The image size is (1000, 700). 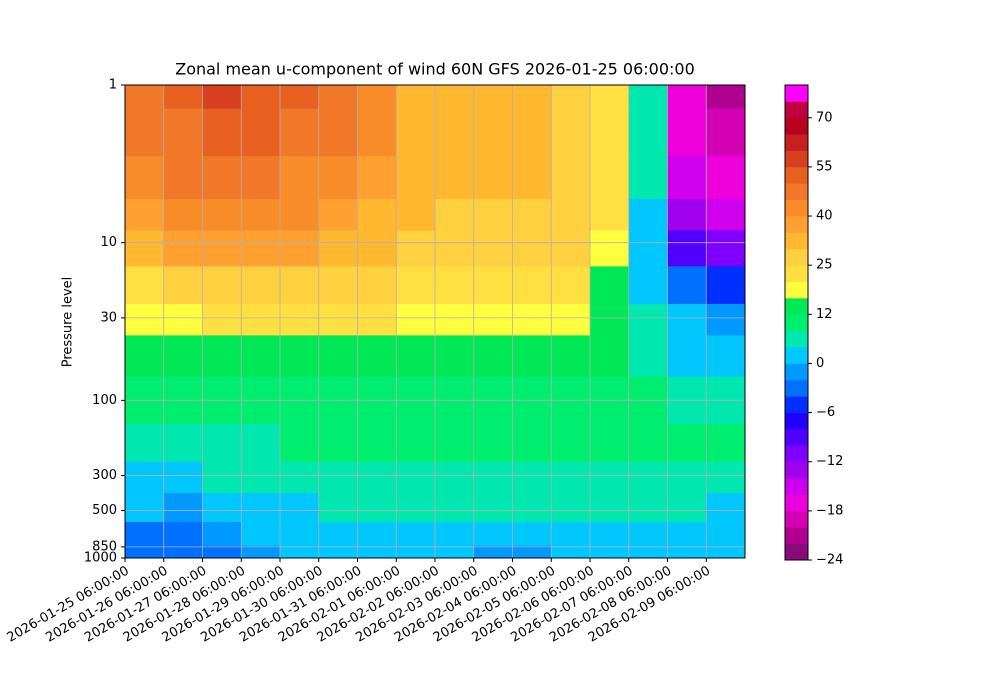 What do you see at coordinates (824, 216) in the screenshot?
I see `colorbar-tick-label: 40` at bounding box center [824, 216].